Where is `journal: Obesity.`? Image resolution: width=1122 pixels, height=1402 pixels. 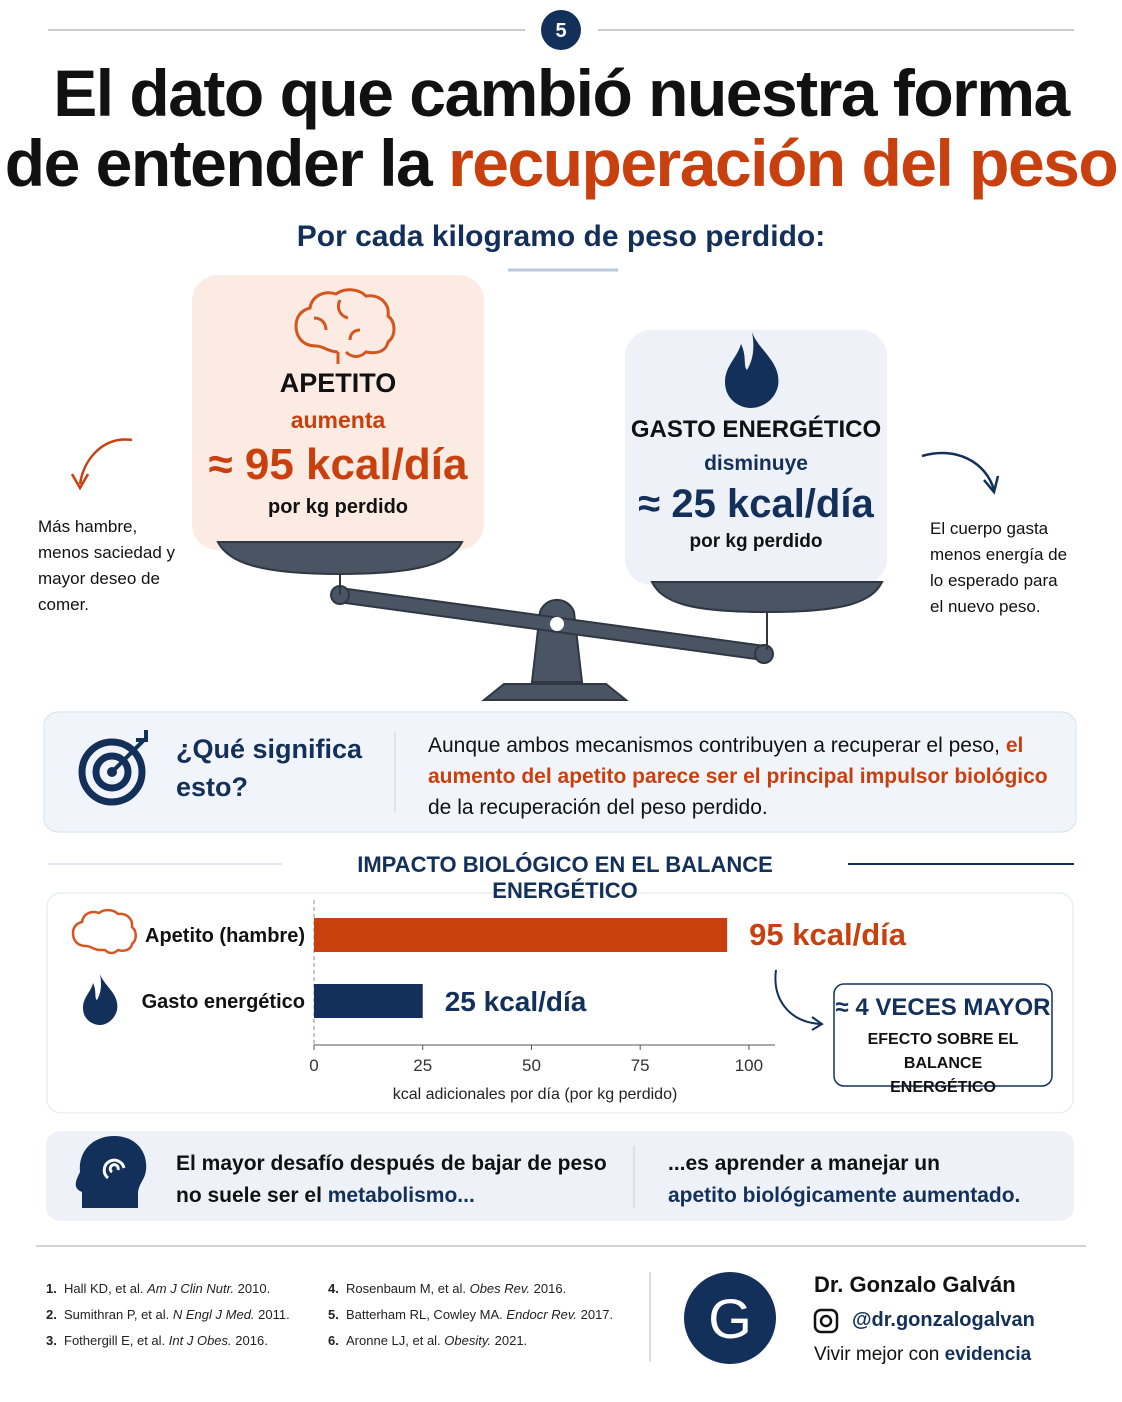
journal: Obesity. is located at coordinates (468, 1340).